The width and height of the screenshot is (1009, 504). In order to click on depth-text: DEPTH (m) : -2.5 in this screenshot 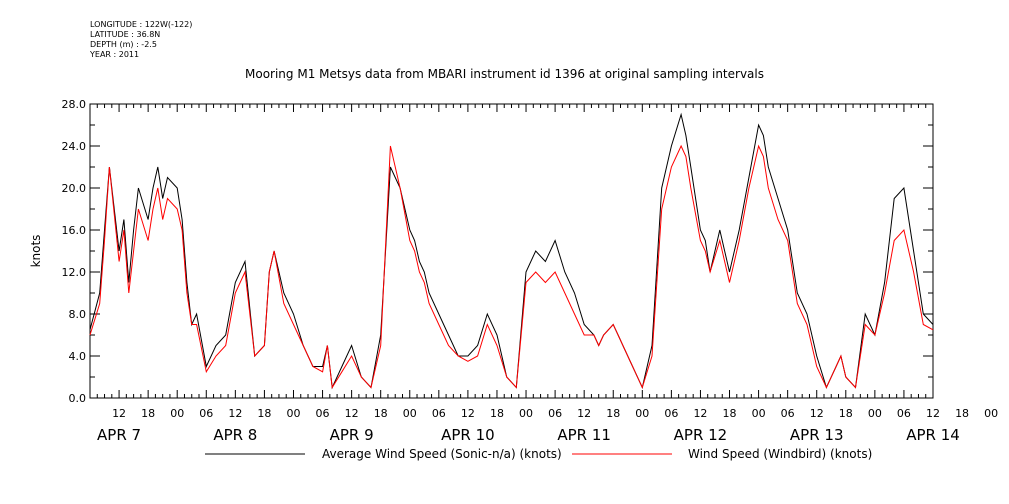, I will do `click(123, 44)`.